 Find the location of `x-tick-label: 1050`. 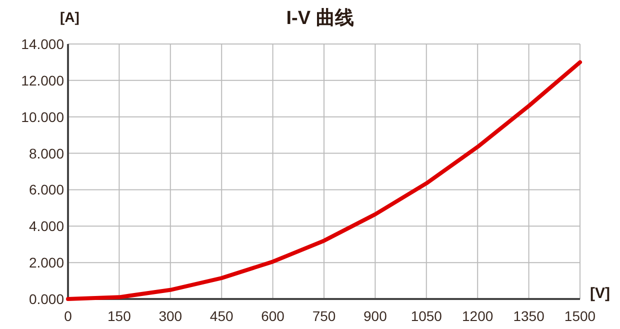

x-tick-label: 1050 is located at coordinates (426, 316).